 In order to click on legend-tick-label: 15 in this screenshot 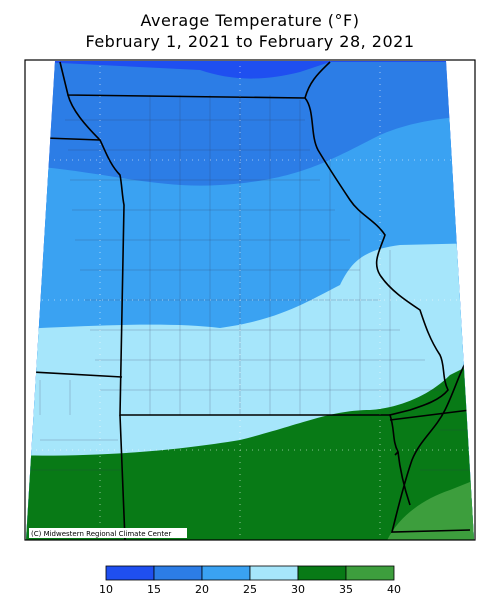, I will do `click(154, 589)`.